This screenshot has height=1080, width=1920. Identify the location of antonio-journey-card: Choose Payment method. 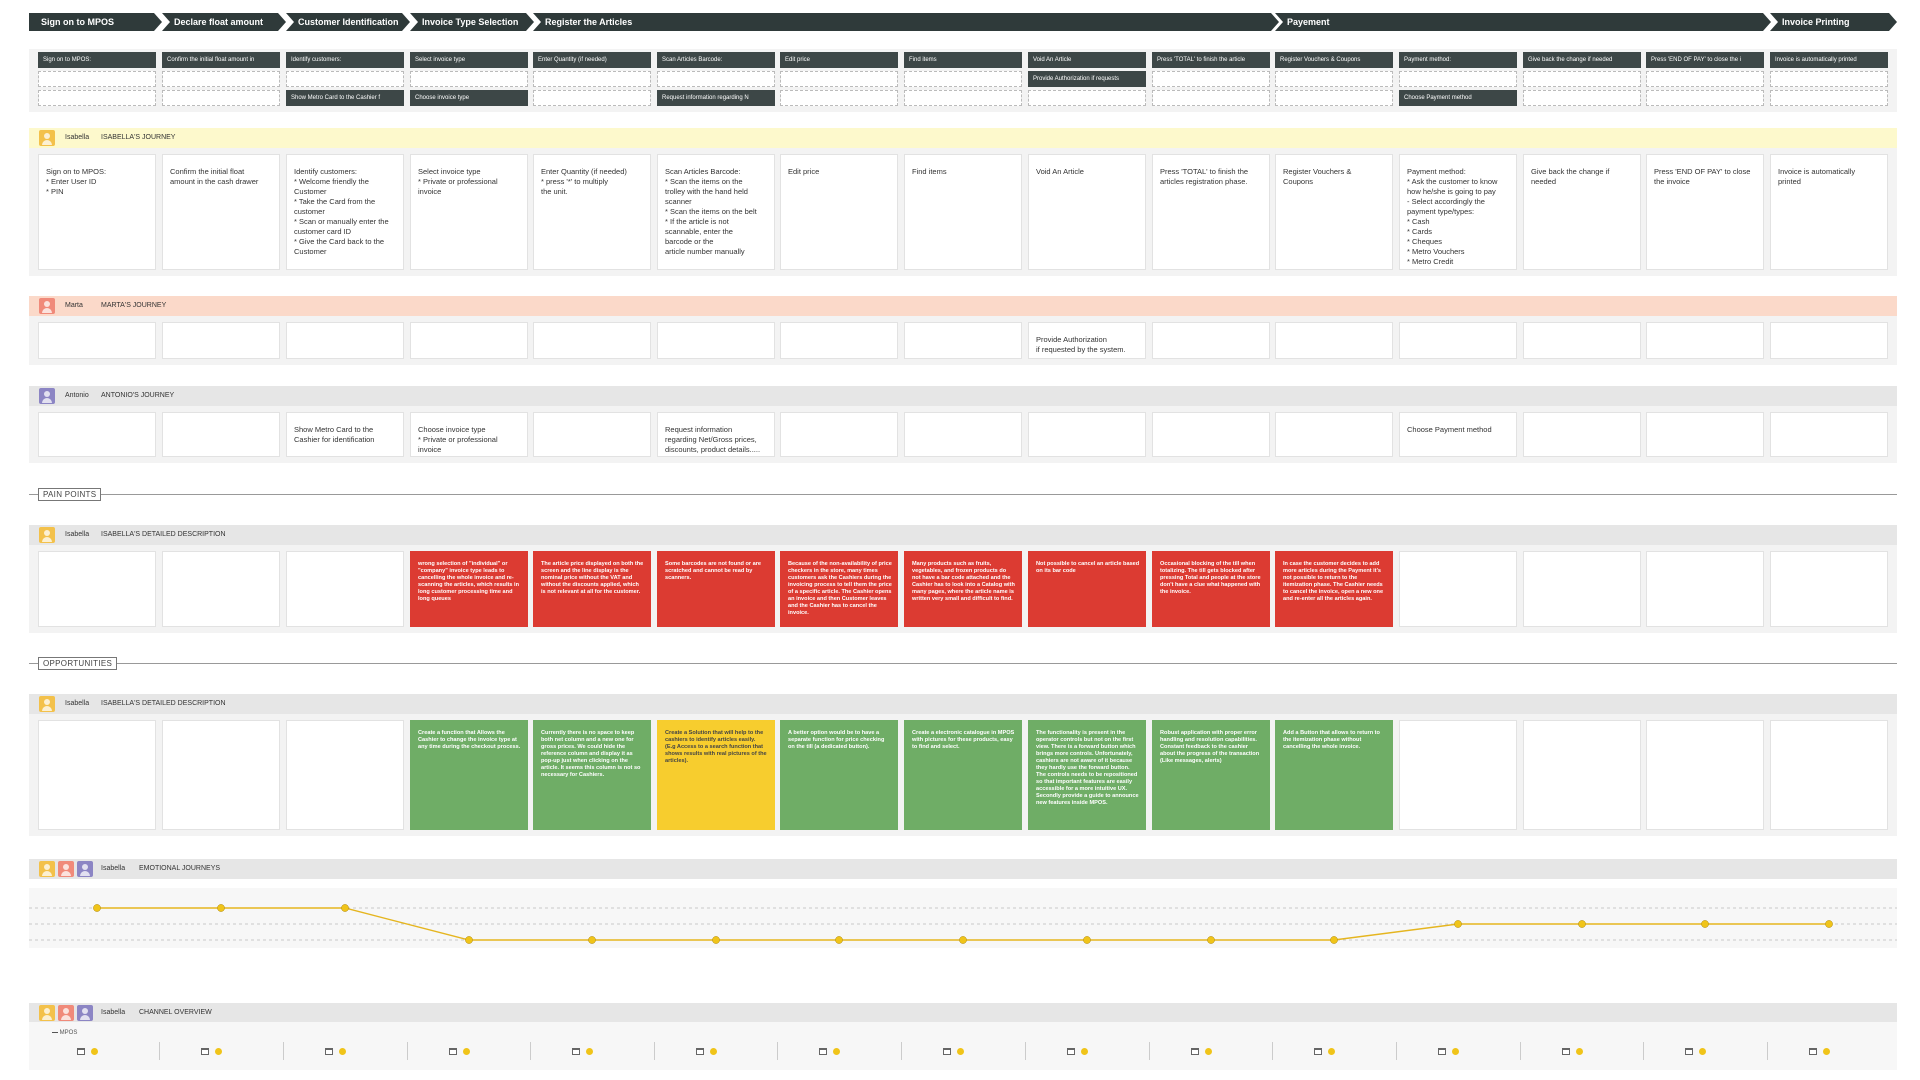
(1458, 434).